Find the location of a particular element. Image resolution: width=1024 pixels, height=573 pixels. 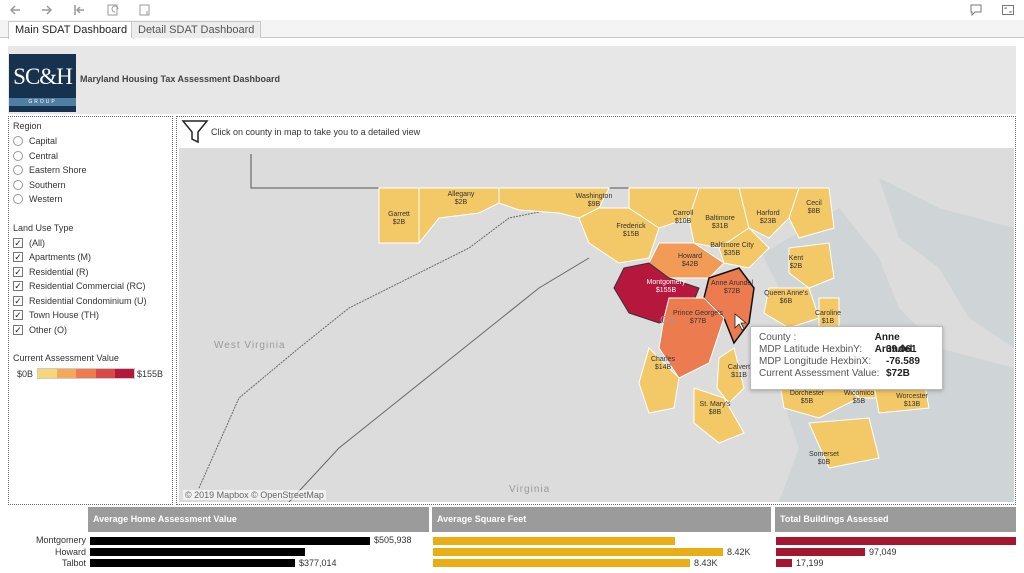

county-st-marys is located at coordinates (719, 415).